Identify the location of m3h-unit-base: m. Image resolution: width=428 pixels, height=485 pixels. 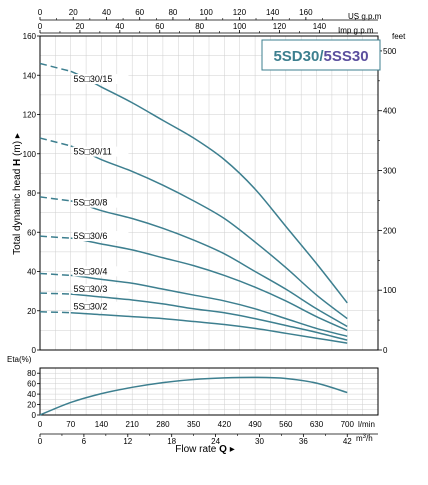
(359, 438).